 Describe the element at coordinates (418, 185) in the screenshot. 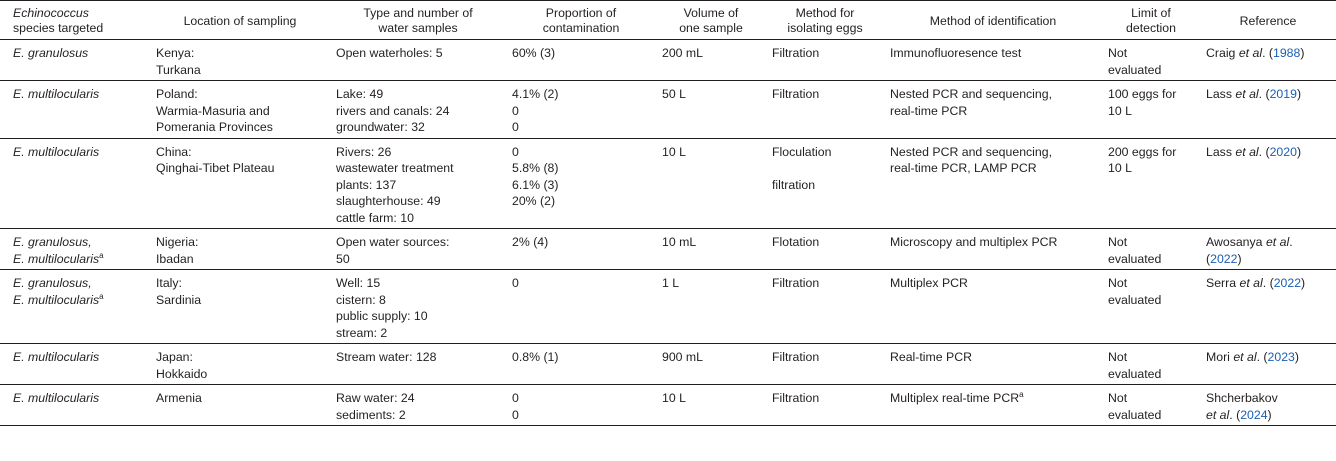

I see `sample-line: plants: 137` at that location.